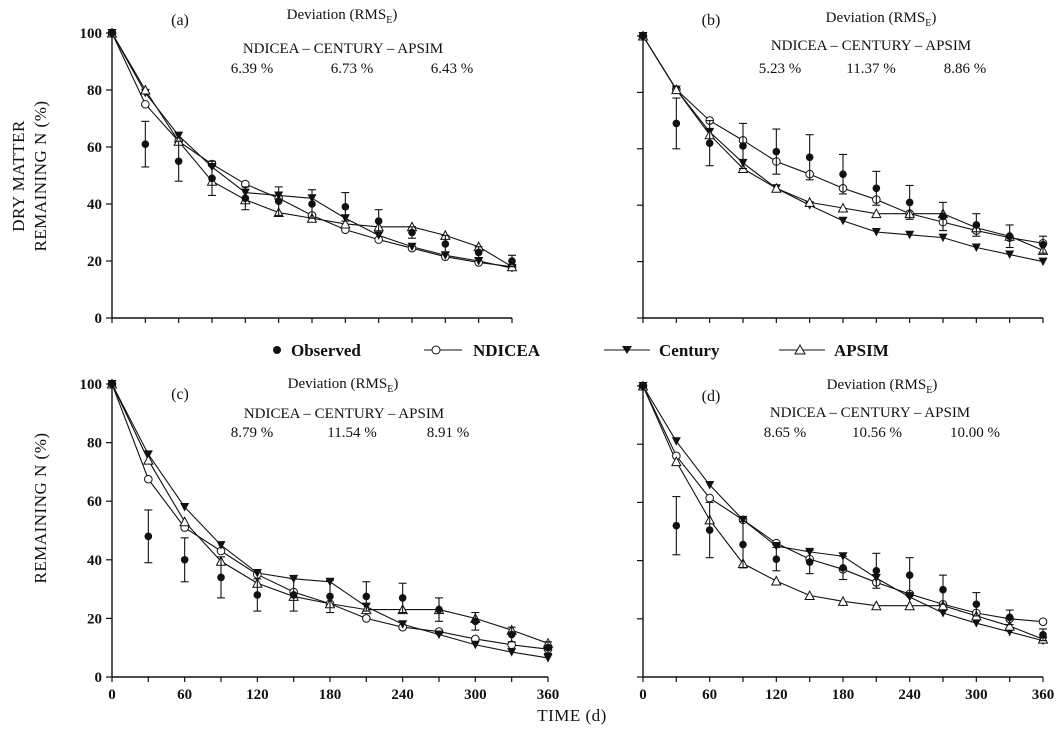 This screenshot has width=1057, height=731. I want to click on y-tick-label: 60, so click(94, 502).